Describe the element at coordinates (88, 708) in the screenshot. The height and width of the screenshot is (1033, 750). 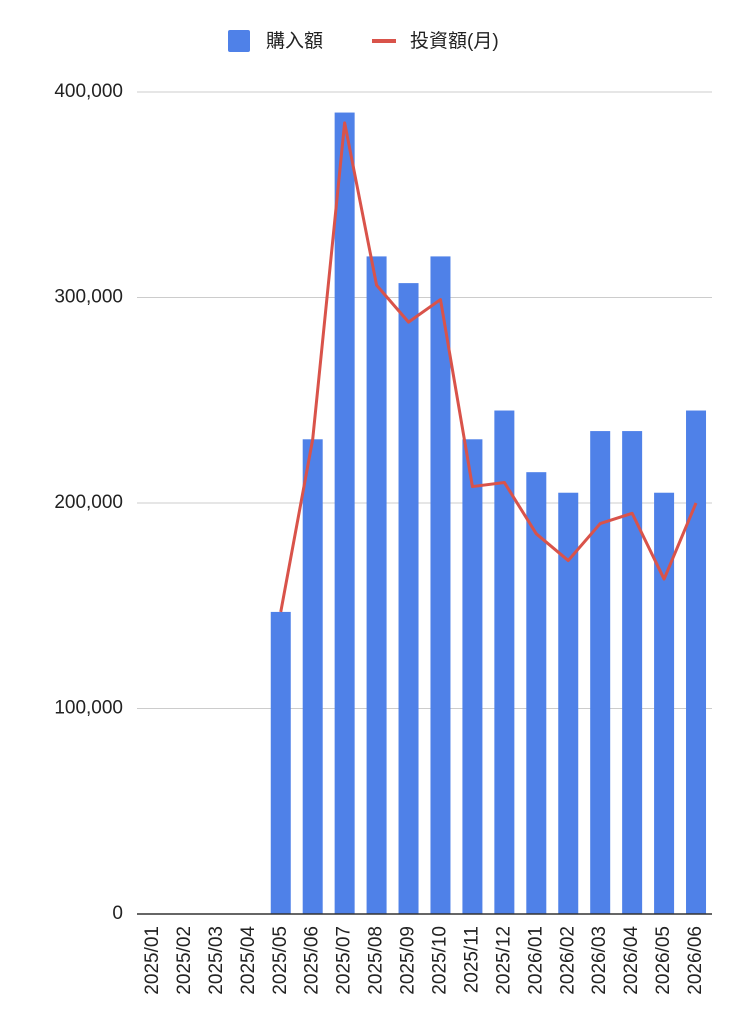
I see `y-tick-label: 100,000` at that location.